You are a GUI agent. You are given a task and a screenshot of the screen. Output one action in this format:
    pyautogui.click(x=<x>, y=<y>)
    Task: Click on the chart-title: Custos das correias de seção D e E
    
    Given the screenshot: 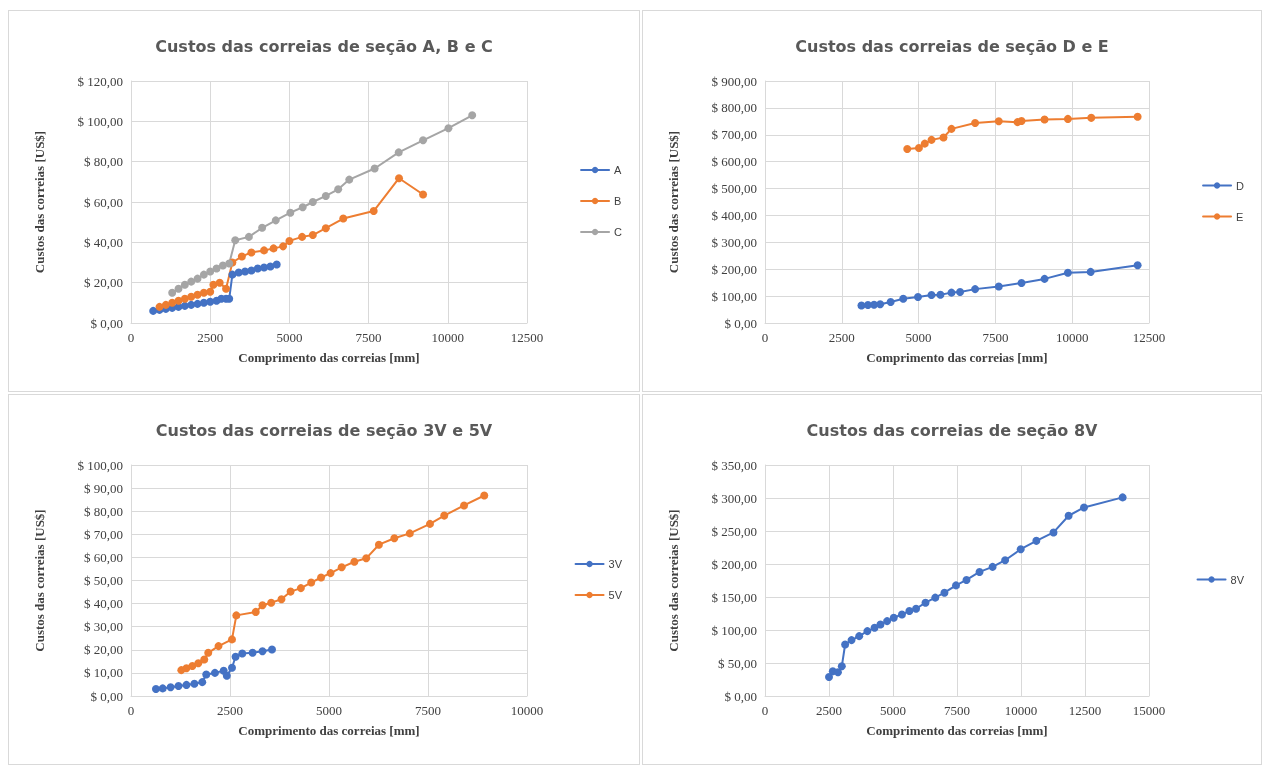 What is the action you would take?
    pyautogui.click(x=952, y=46)
    